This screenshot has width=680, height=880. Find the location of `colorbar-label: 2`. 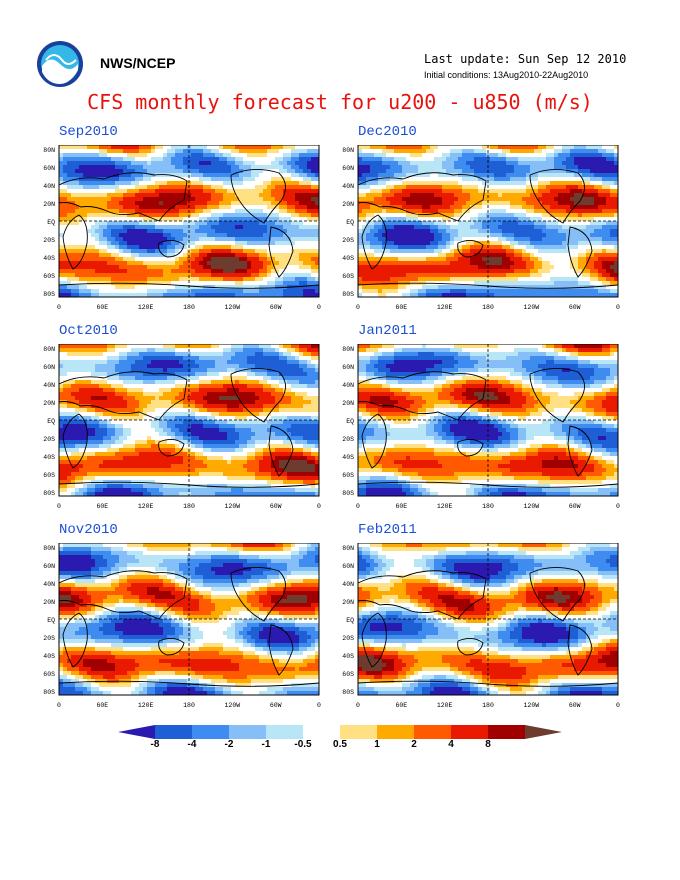

colorbar-label: 2 is located at coordinates (414, 744).